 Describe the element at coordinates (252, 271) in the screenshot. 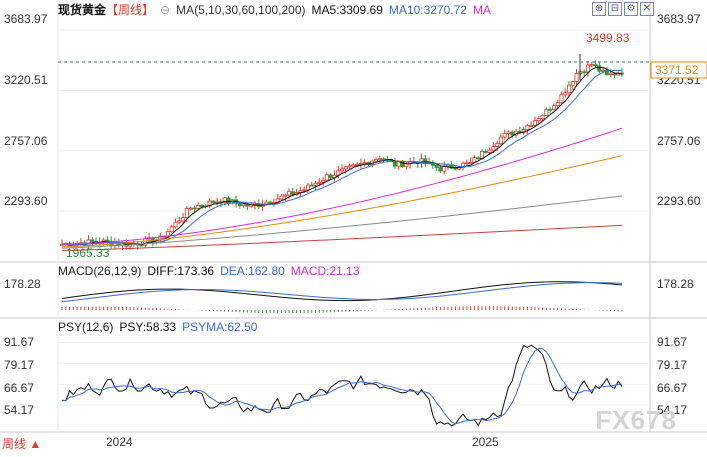

I see `dea-value: DEA:162.80` at that location.